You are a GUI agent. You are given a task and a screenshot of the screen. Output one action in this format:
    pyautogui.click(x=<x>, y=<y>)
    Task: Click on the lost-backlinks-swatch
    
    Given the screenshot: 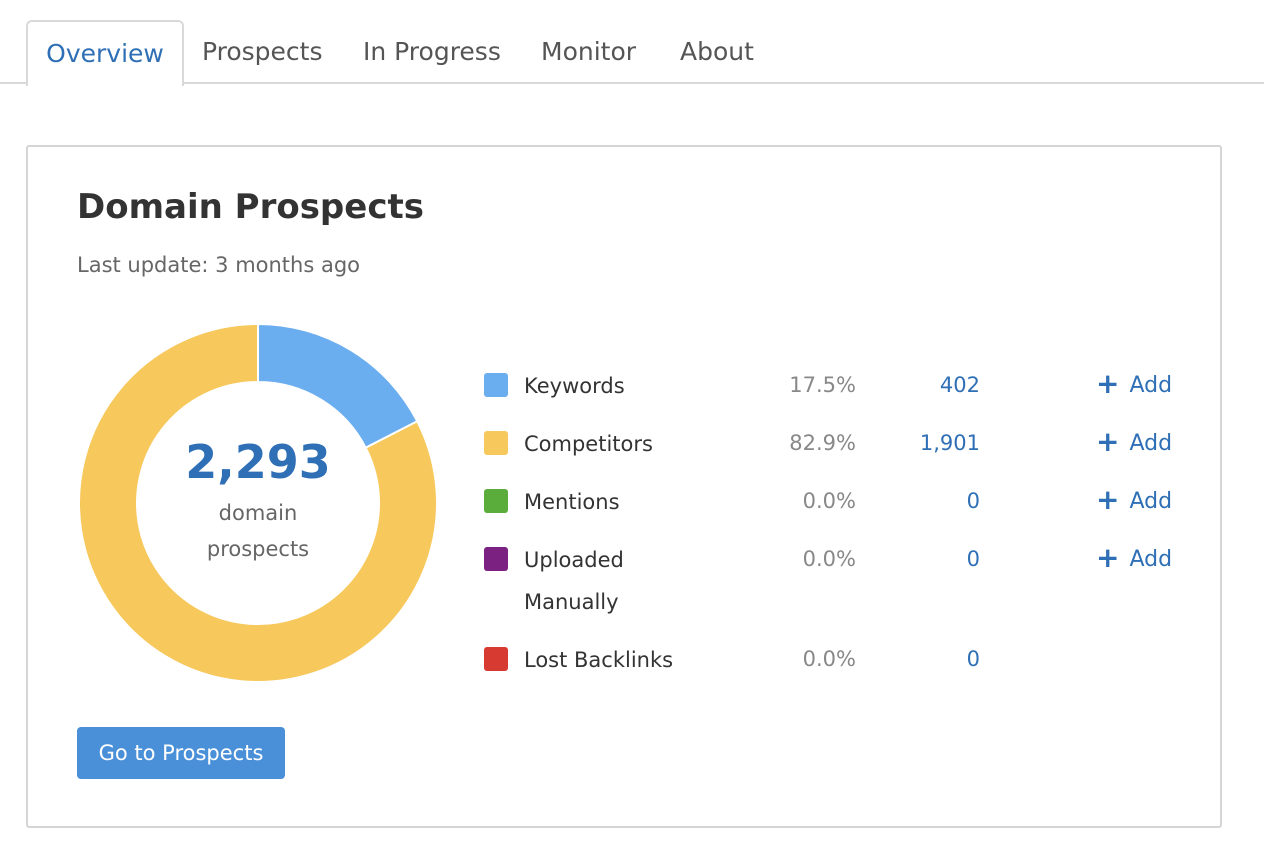 What is the action you would take?
    pyautogui.click(x=496, y=659)
    